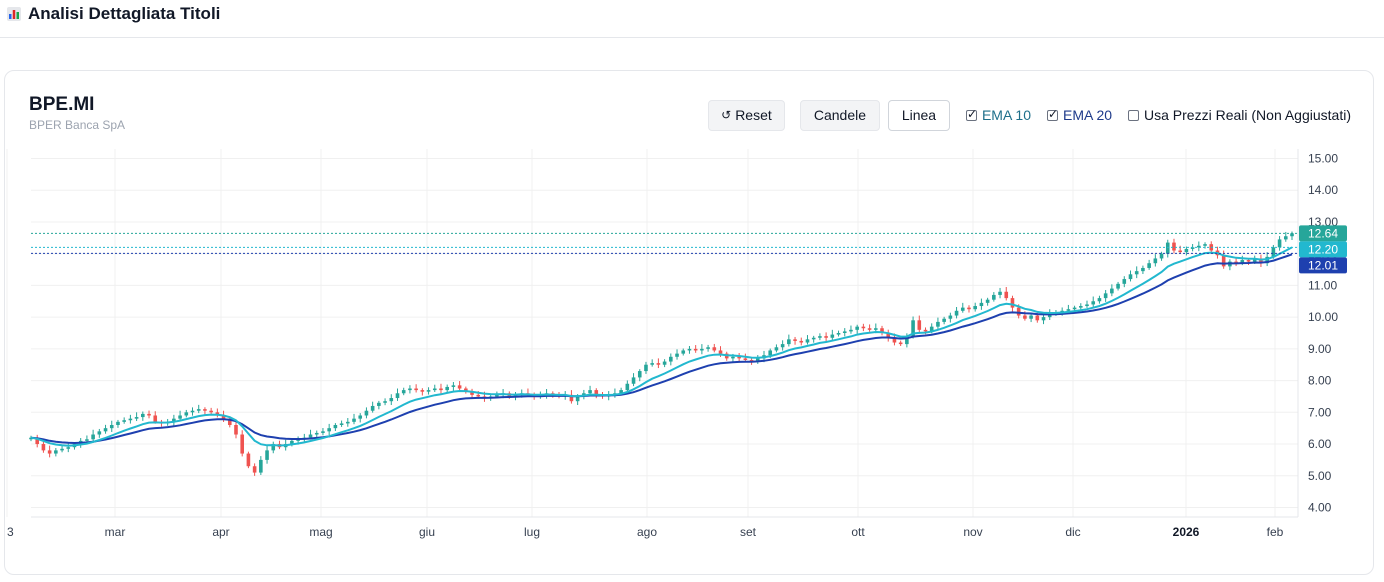  What do you see at coordinates (1320, 381) in the screenshot?
I see `y-tick-label: 8.00` at bounding box center [1320, 381].